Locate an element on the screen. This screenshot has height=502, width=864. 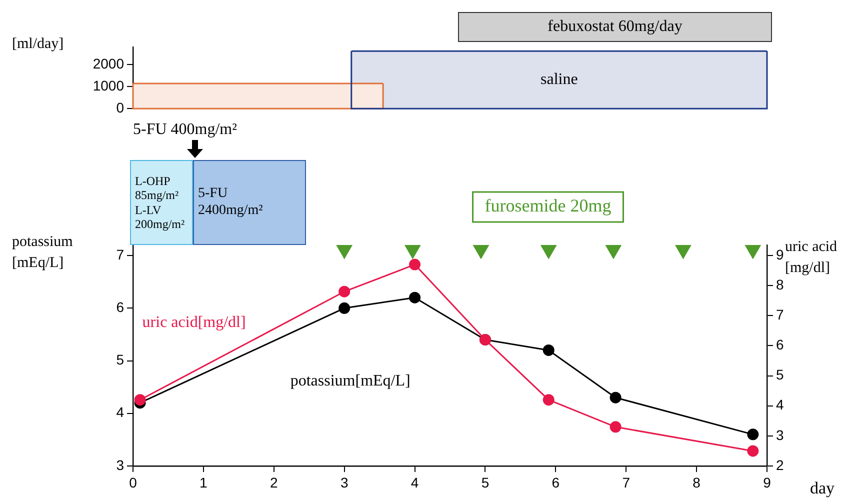
series-label: uric acid[mg/dl] is located at coordinates (194, 323).